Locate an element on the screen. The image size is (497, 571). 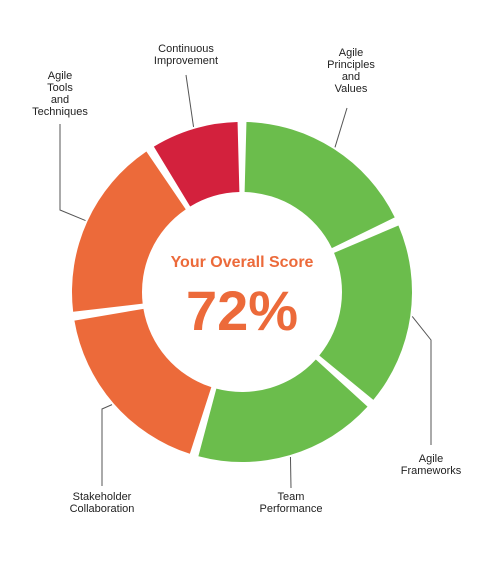
donut-segment-agile-frameworks is located at coordinates (365, 312).